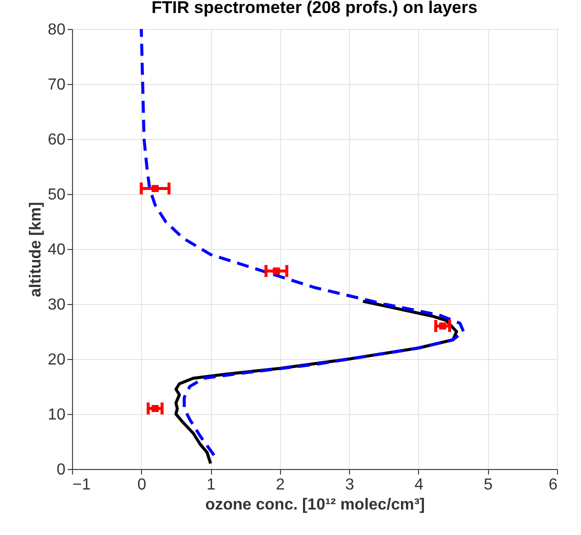 This screenshot has width=581, height=535. What do you see at coordinates (280, 485) in the screenshot?
I see `x-tick-label: 2` at bounding box center [280, 485].